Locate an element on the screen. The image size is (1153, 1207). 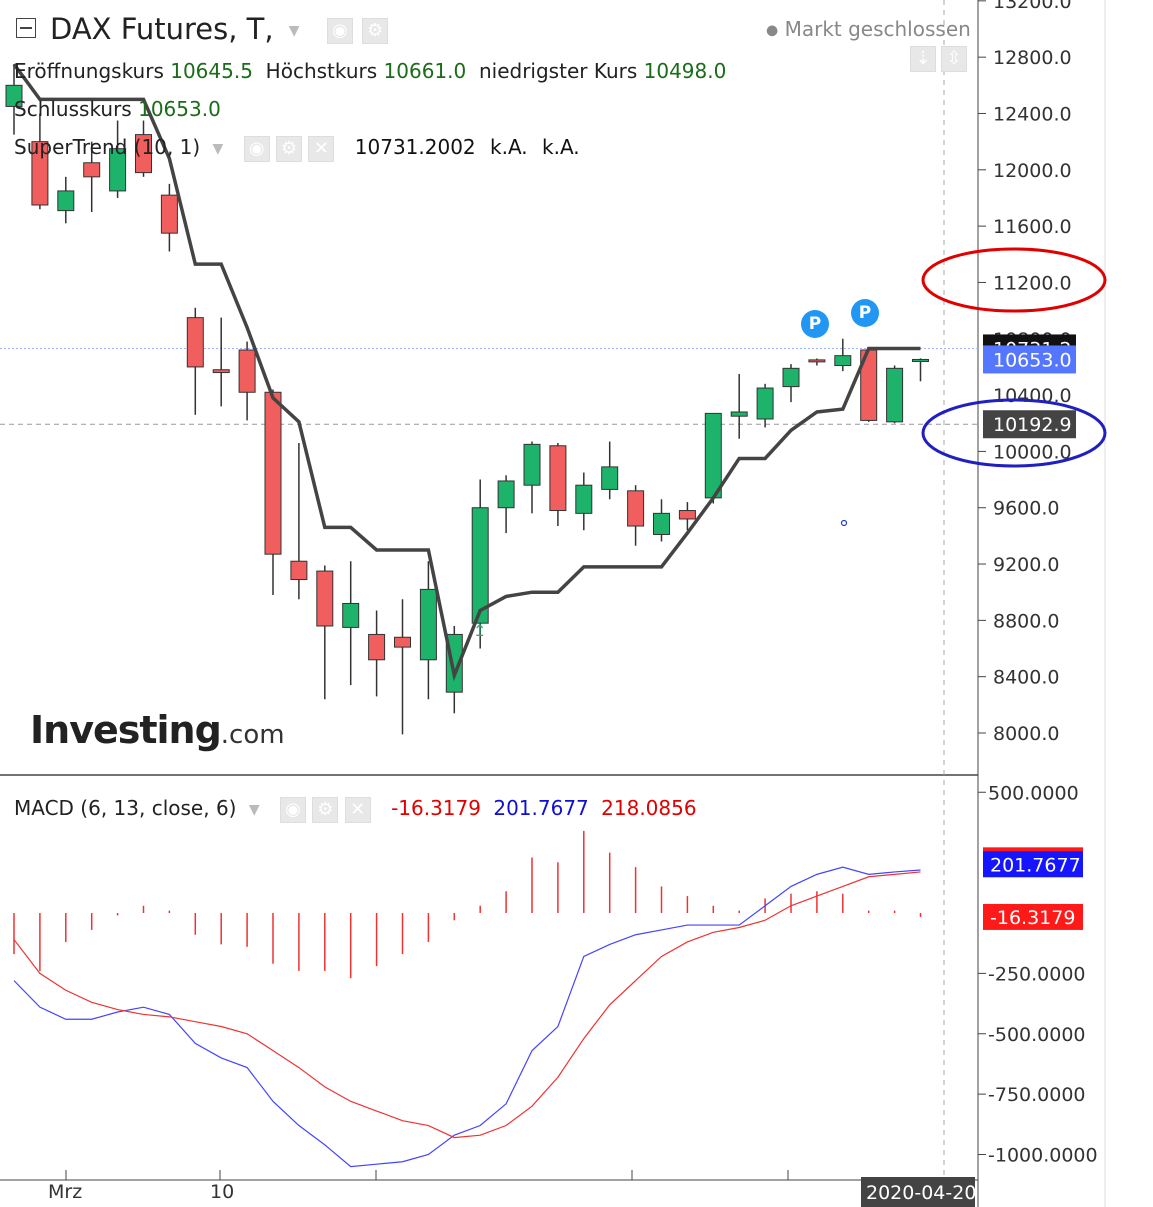
macd-line-value: 201.7677 is located at coordinates (541, 808).